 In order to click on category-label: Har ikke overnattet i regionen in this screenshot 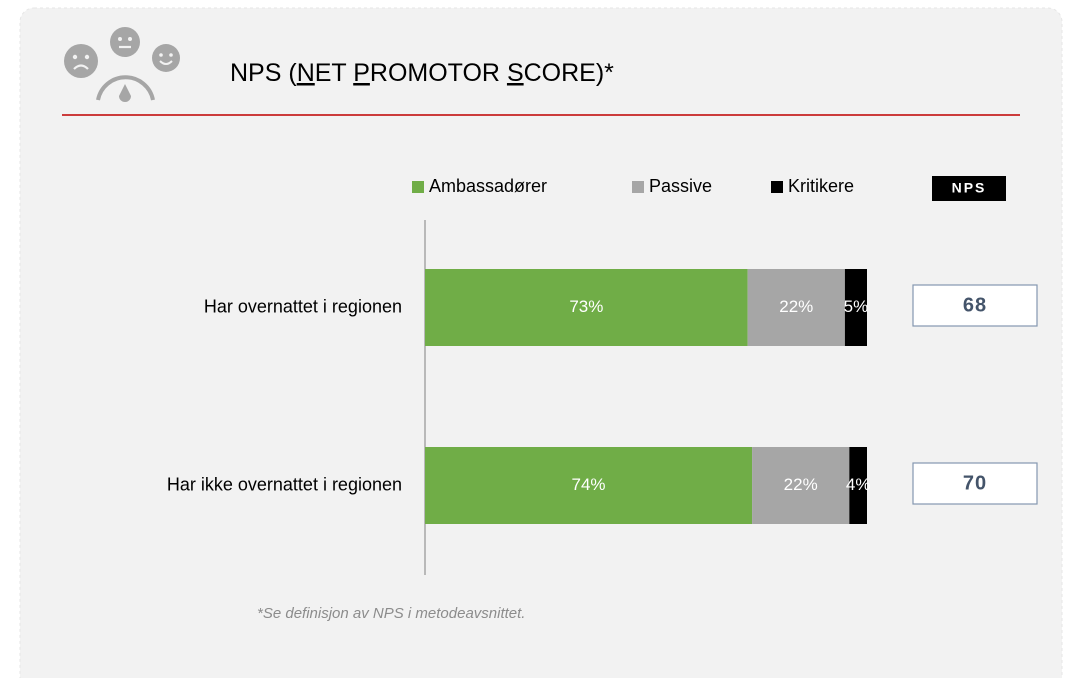, I will do `click(284, 484)`.